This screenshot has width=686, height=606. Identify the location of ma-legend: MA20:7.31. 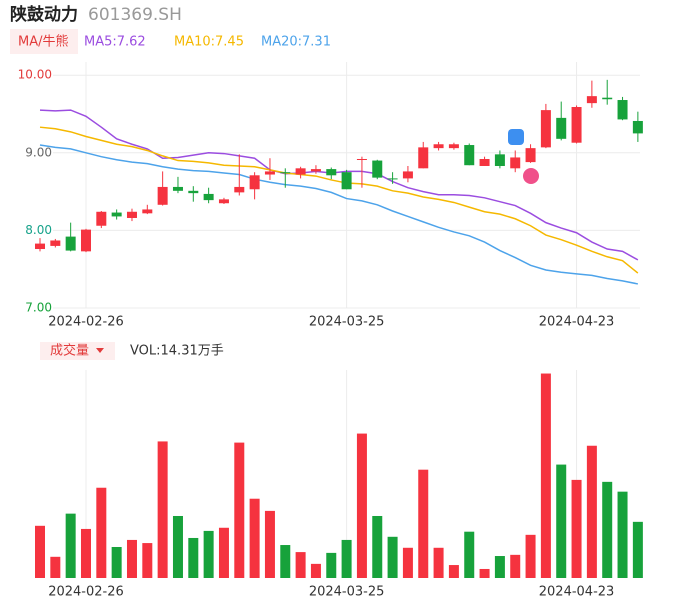
(296, 42).